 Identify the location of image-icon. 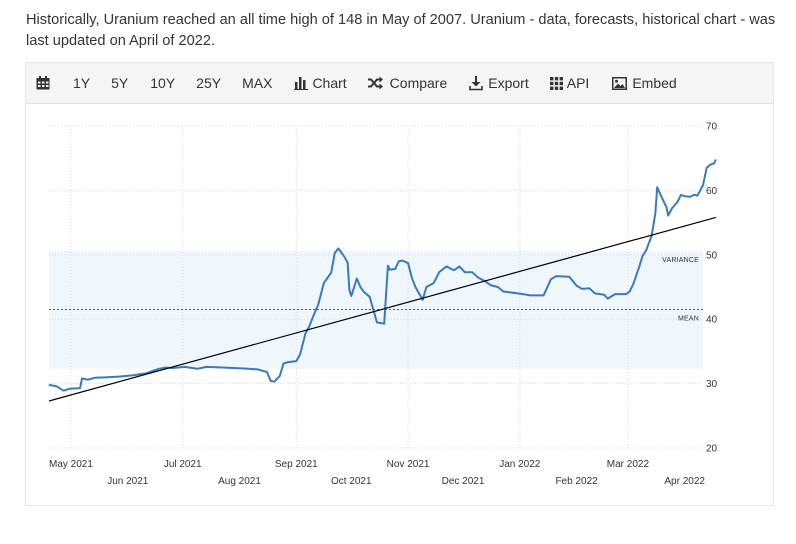
(620, 83).